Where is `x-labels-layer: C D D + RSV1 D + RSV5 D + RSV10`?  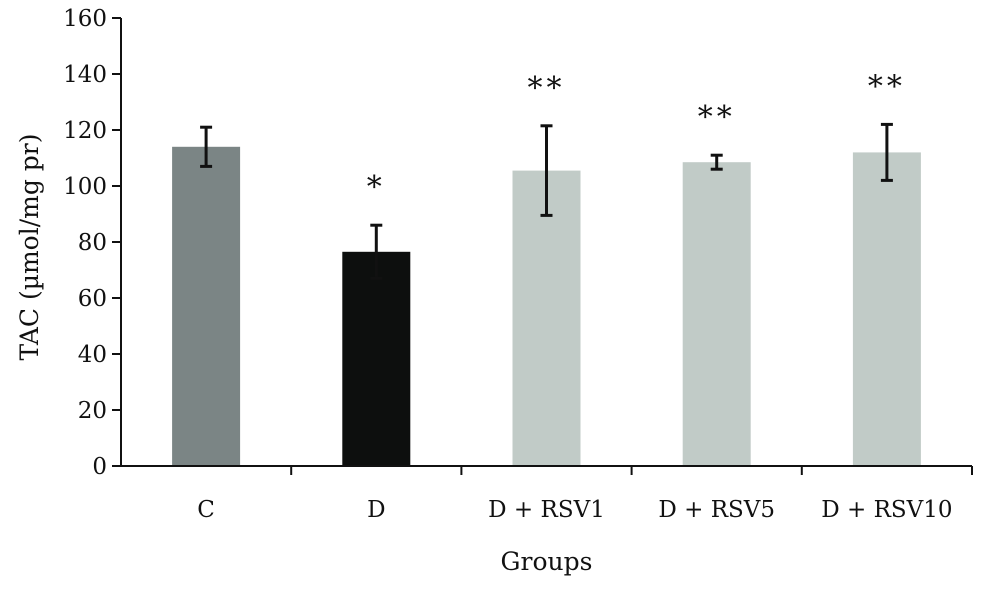 x-labels-layer: C D D + RSV1 D + RSV5 D + RSV10 is located at coordinates (574, 510).